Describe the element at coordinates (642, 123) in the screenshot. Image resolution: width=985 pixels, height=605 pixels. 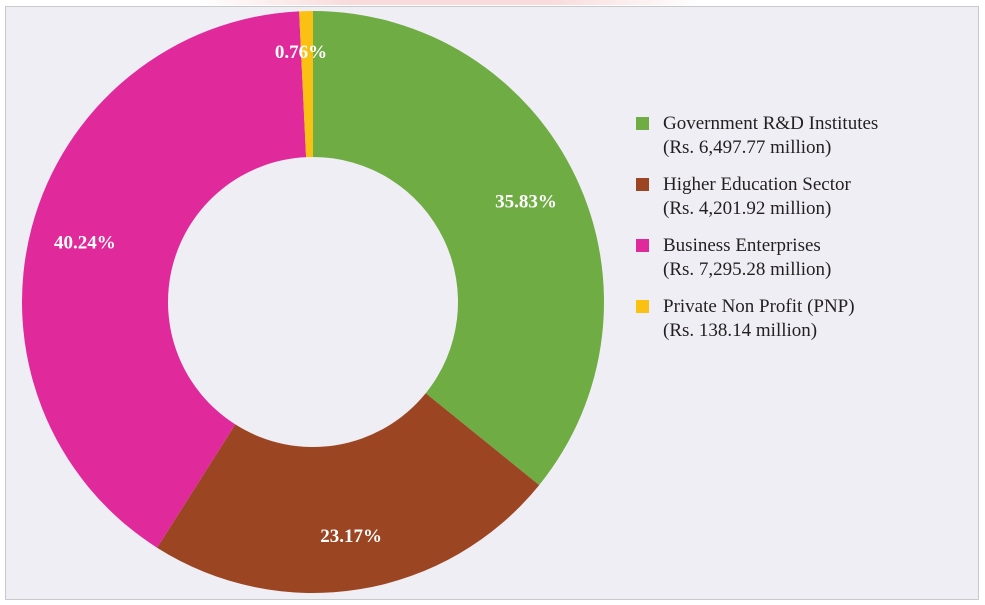
I see `legend-swatch-government` at that location.